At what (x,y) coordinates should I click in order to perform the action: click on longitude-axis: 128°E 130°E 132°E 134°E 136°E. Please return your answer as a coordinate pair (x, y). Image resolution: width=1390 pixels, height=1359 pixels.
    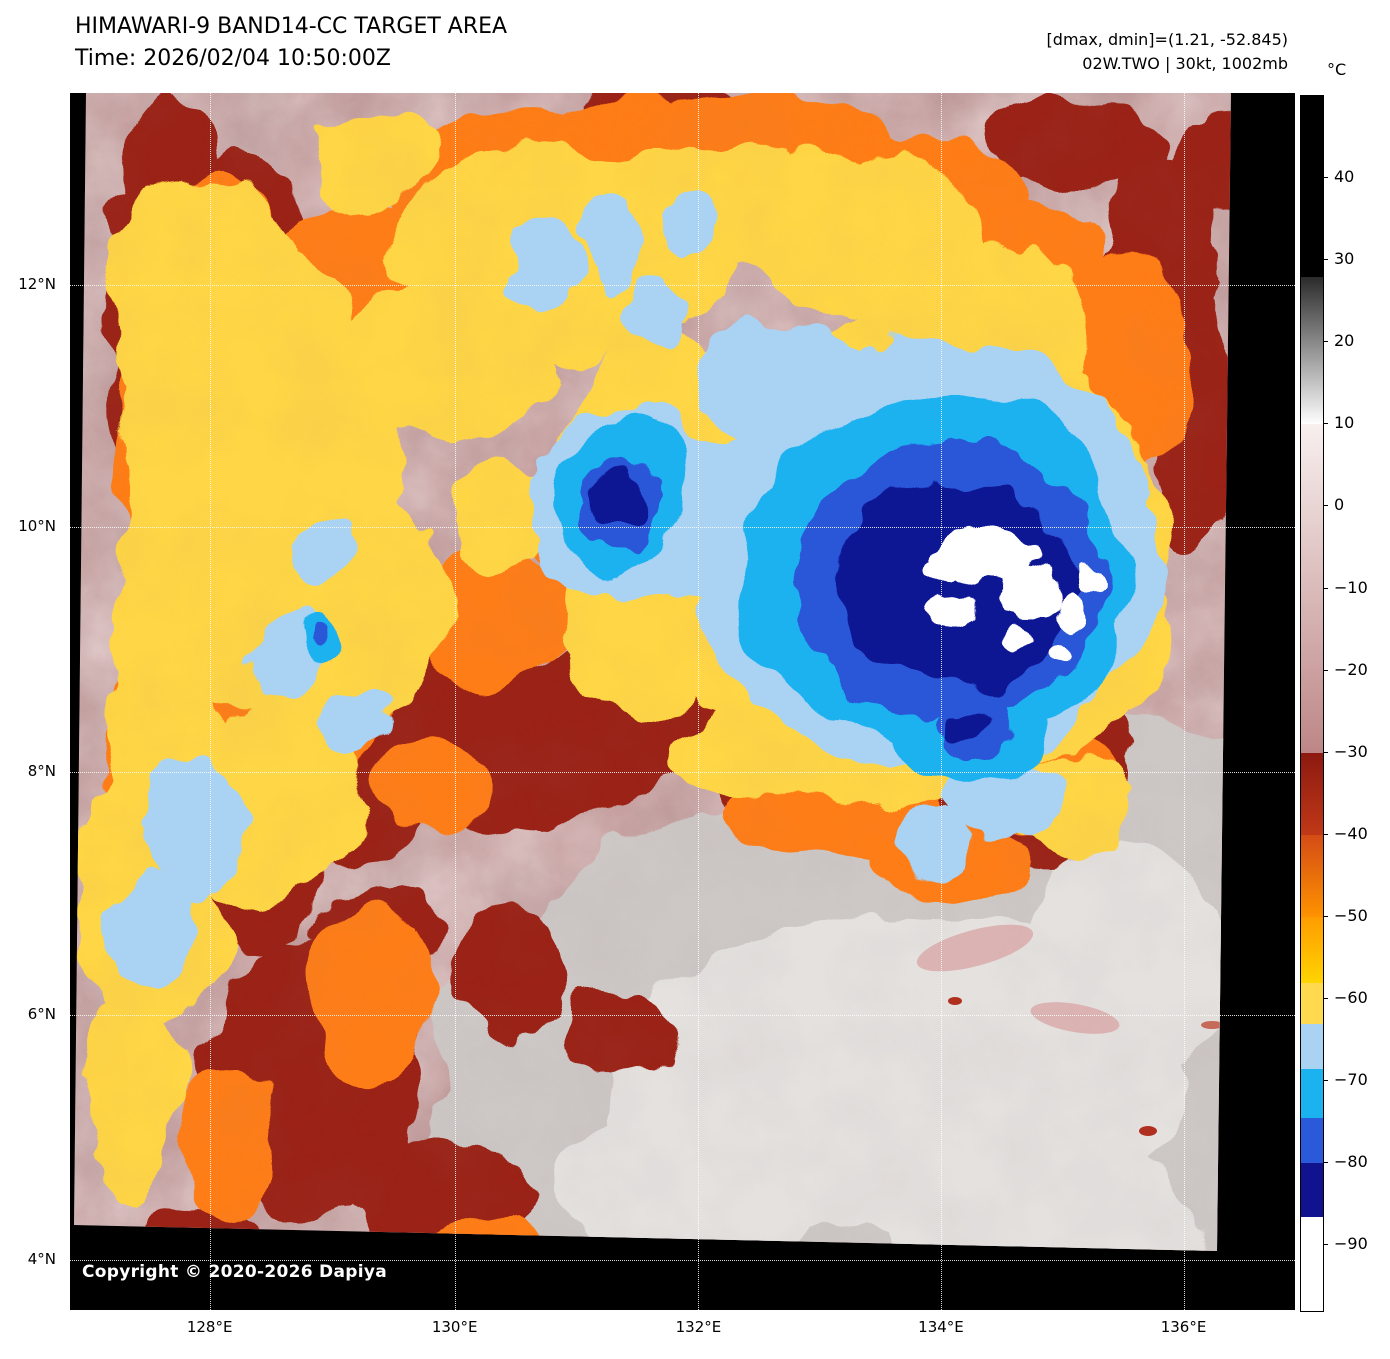
    Looking at the image, I should click on (682, 1333).